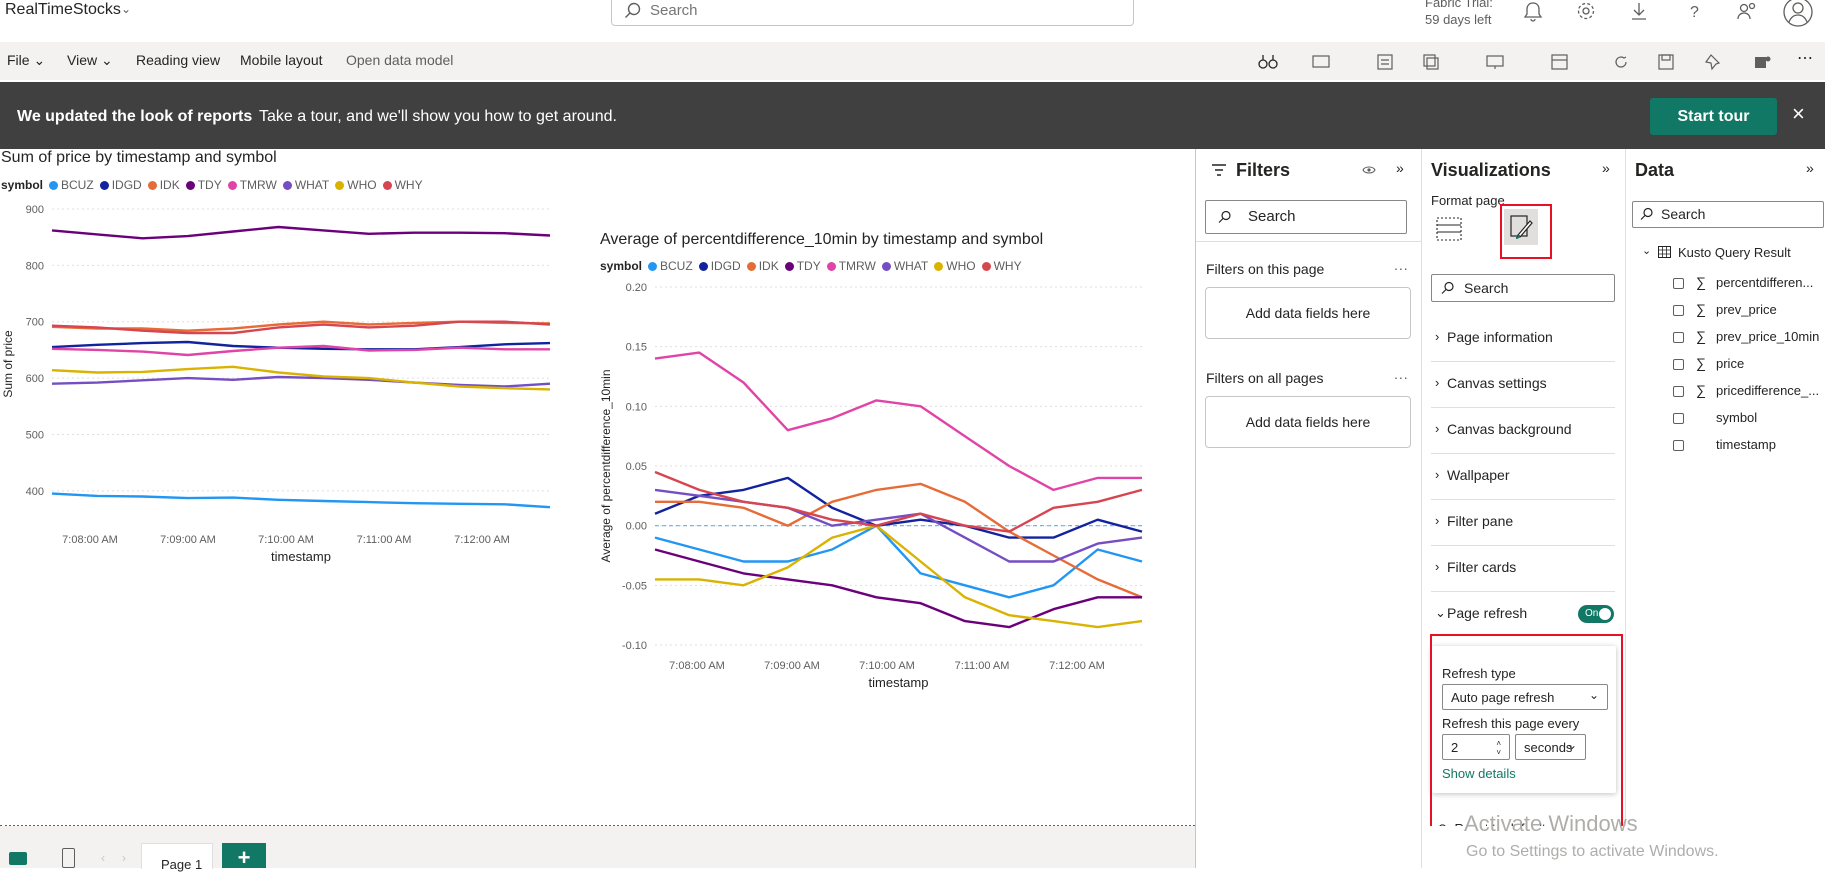 This screenshot has height=873, width=1825. Describe the element at coordinates (1525, 697) in the screenshot. I see `refresh-type-dropdown: Auto page refresh ⌄` at that location.